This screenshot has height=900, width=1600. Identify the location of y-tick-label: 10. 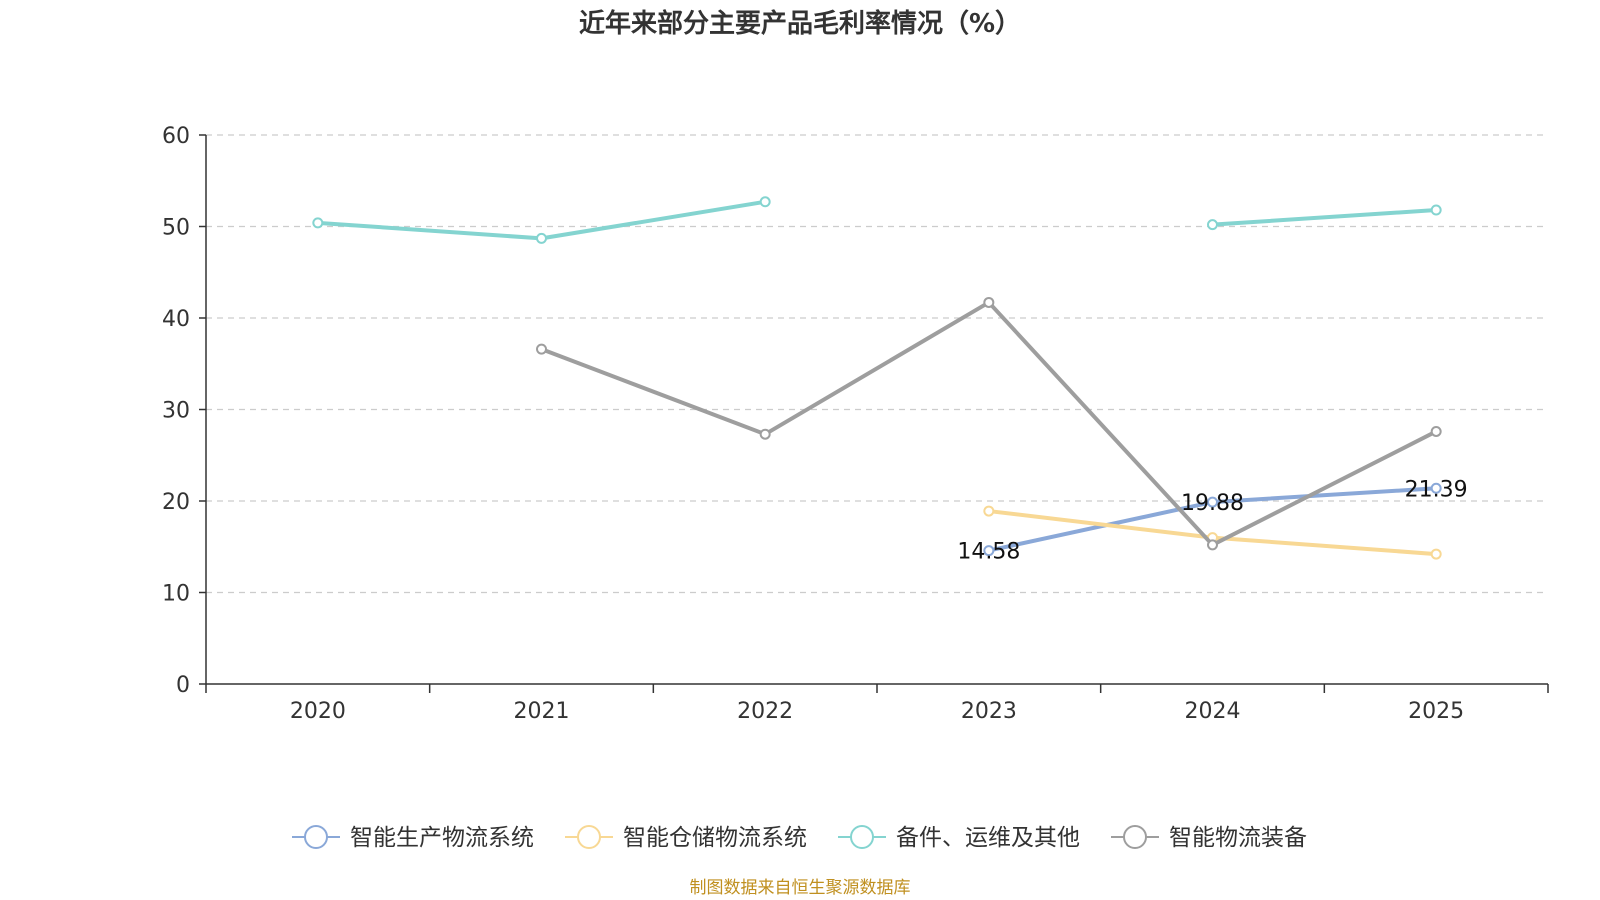
(176, 594).